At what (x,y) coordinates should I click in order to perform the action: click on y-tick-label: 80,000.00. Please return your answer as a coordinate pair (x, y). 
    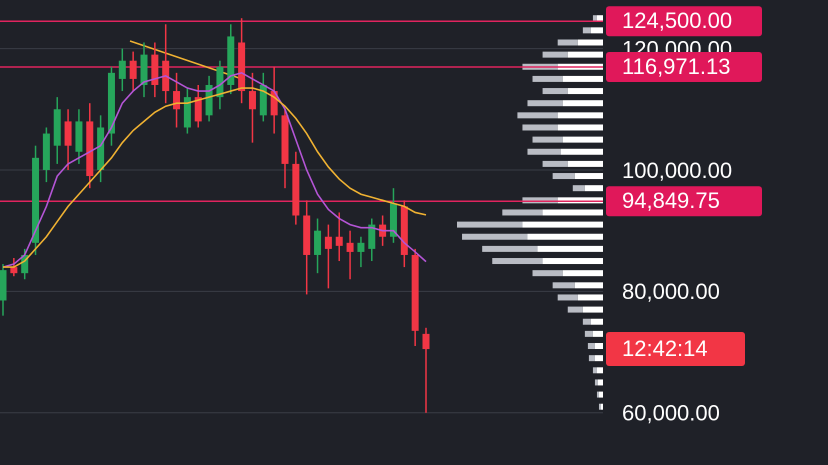
    Looking at the image, I should click on (671, 291).